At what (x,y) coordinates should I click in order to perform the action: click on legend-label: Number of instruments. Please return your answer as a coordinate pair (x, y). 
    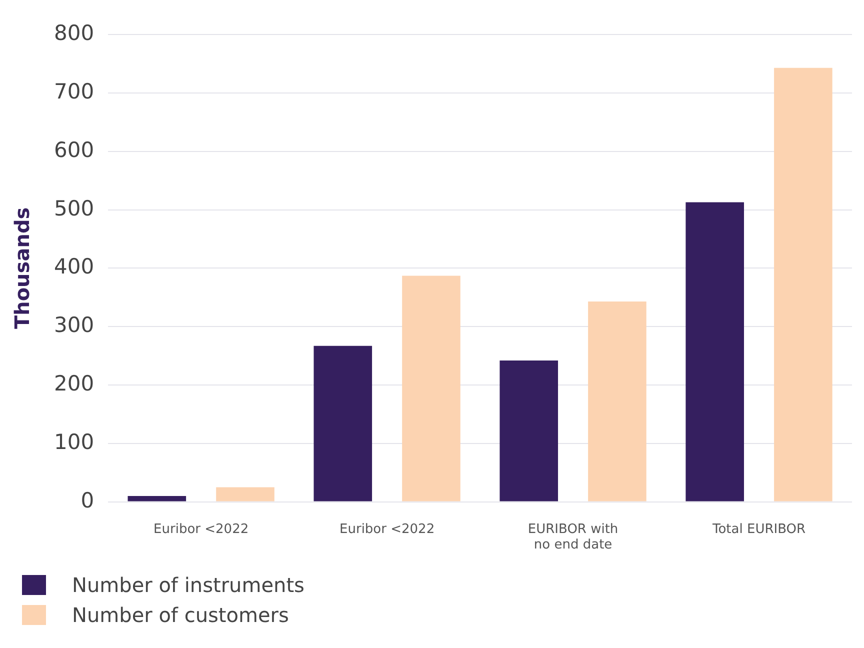
    Looking at the image, I should click on (188, 585).